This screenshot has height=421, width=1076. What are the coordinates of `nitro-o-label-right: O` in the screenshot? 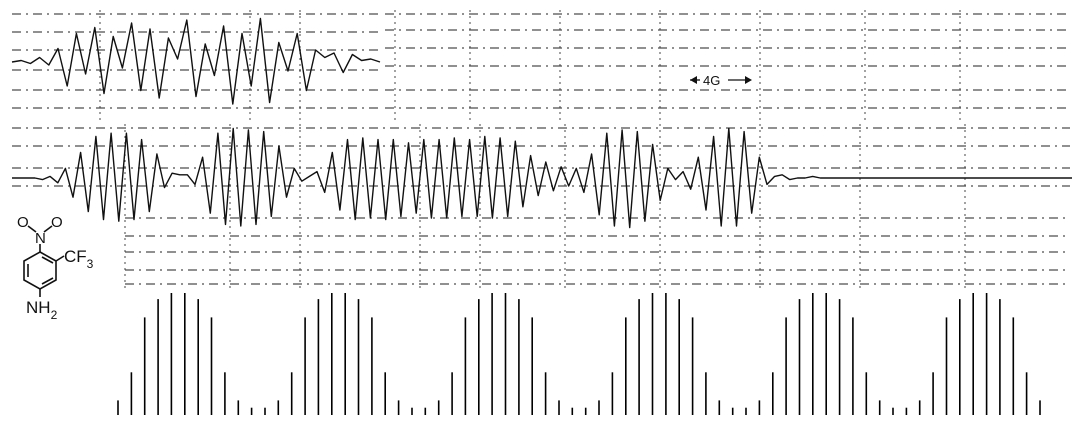 It's located at (57, 222).